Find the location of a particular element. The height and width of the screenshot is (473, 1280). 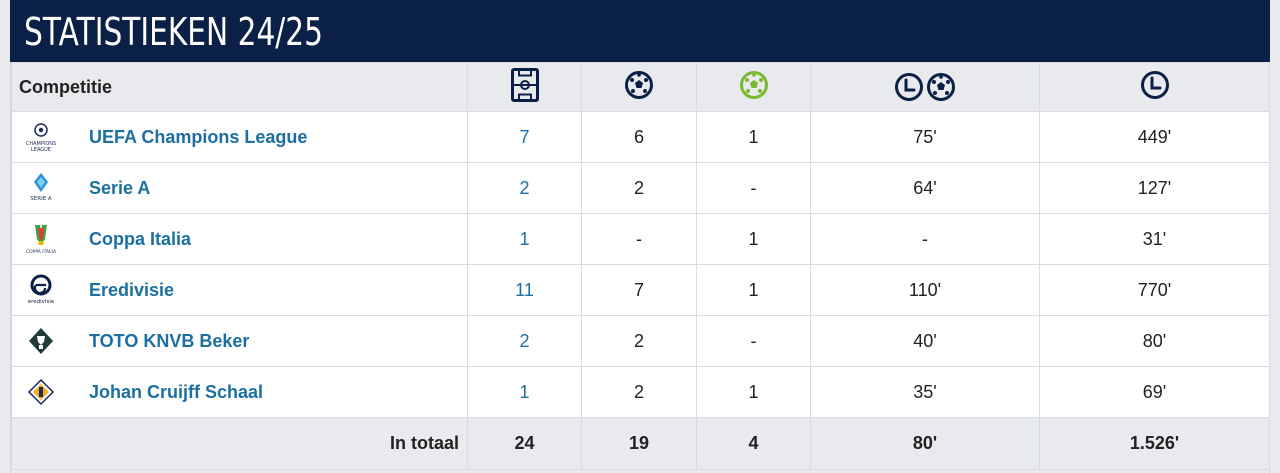

matches-column-header is located at coordinates (524, 87).